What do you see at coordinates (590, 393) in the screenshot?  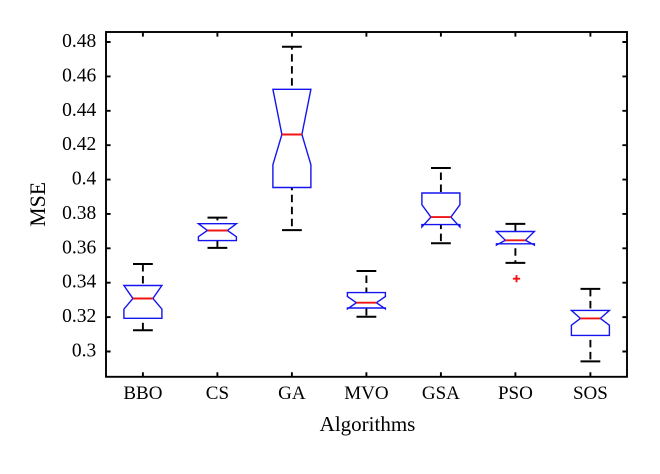 I see `svg-text: SOS` at bounding box center [590, 393].